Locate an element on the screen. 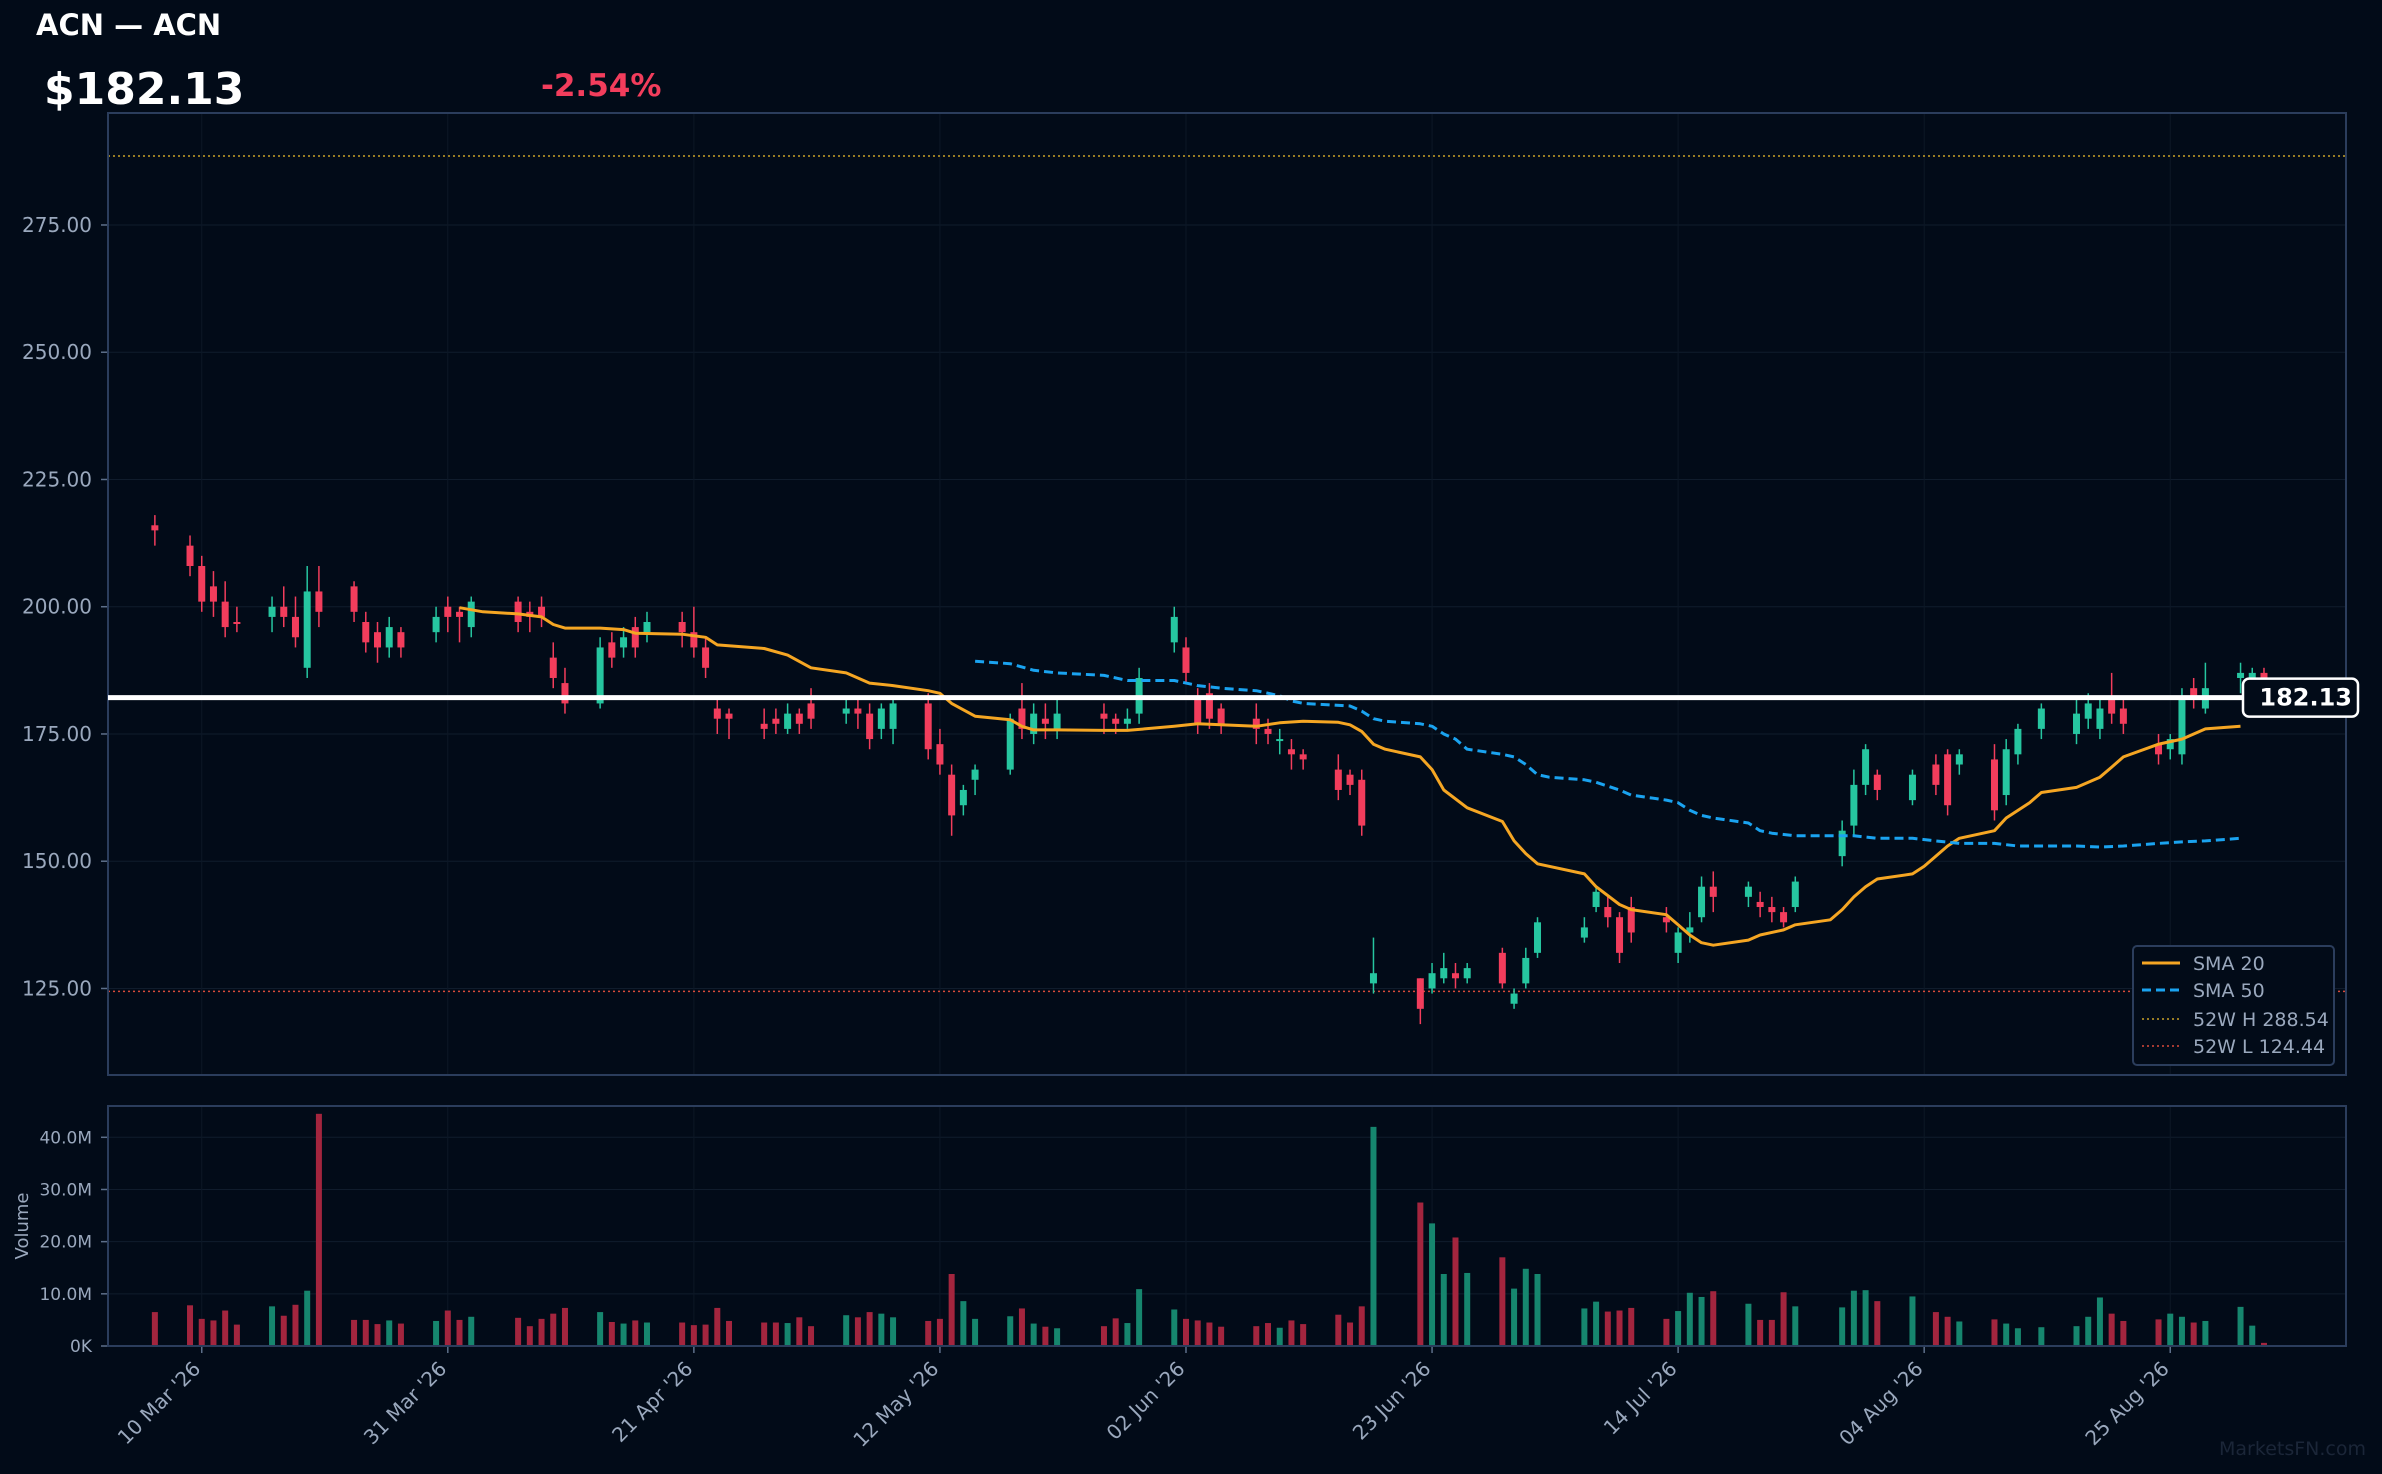 The height and width of the screenshot is (1474, 2382). volume-bars is located at coordinates (1209, 1229).